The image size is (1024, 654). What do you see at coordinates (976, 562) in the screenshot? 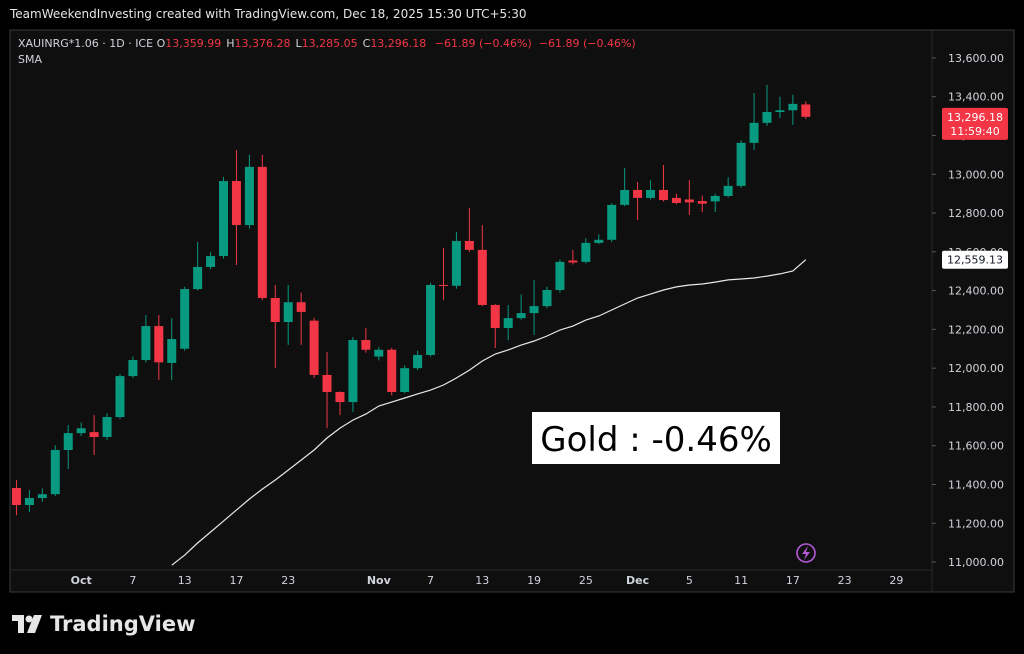
I see `y-tick-label: 11,000.00` at bounding box center [976, 562].